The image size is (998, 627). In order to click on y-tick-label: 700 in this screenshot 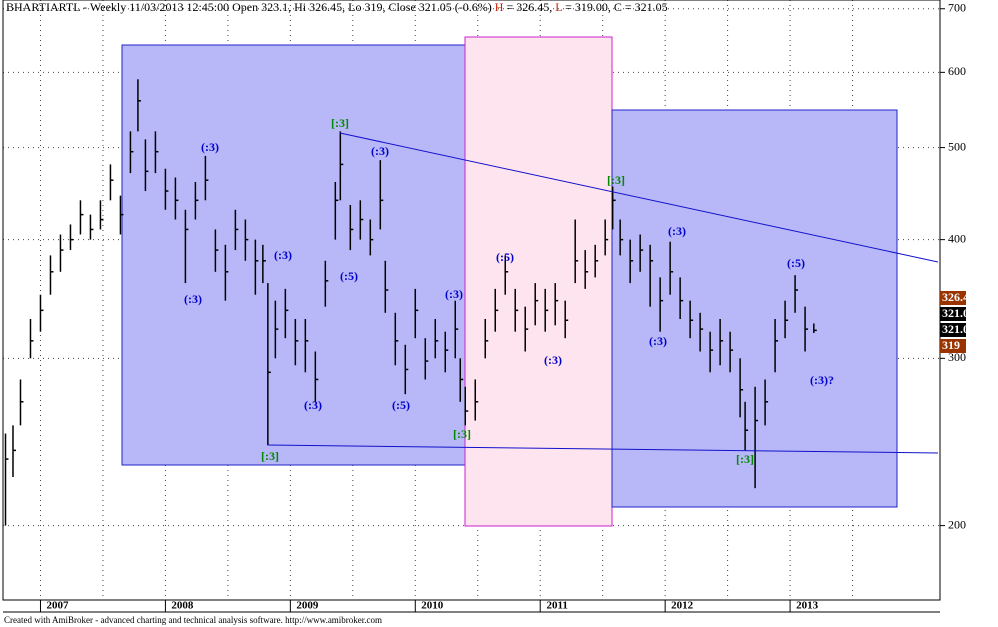, I will do `click(957, 7)`.